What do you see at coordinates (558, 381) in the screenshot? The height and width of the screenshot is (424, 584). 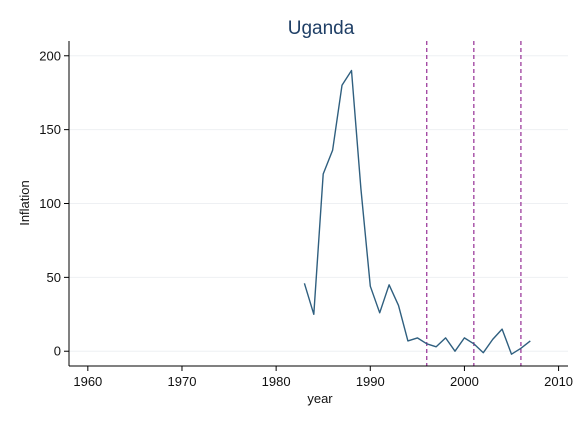 I see `x-tick-label: 2010` at bounding box center [558, 381].